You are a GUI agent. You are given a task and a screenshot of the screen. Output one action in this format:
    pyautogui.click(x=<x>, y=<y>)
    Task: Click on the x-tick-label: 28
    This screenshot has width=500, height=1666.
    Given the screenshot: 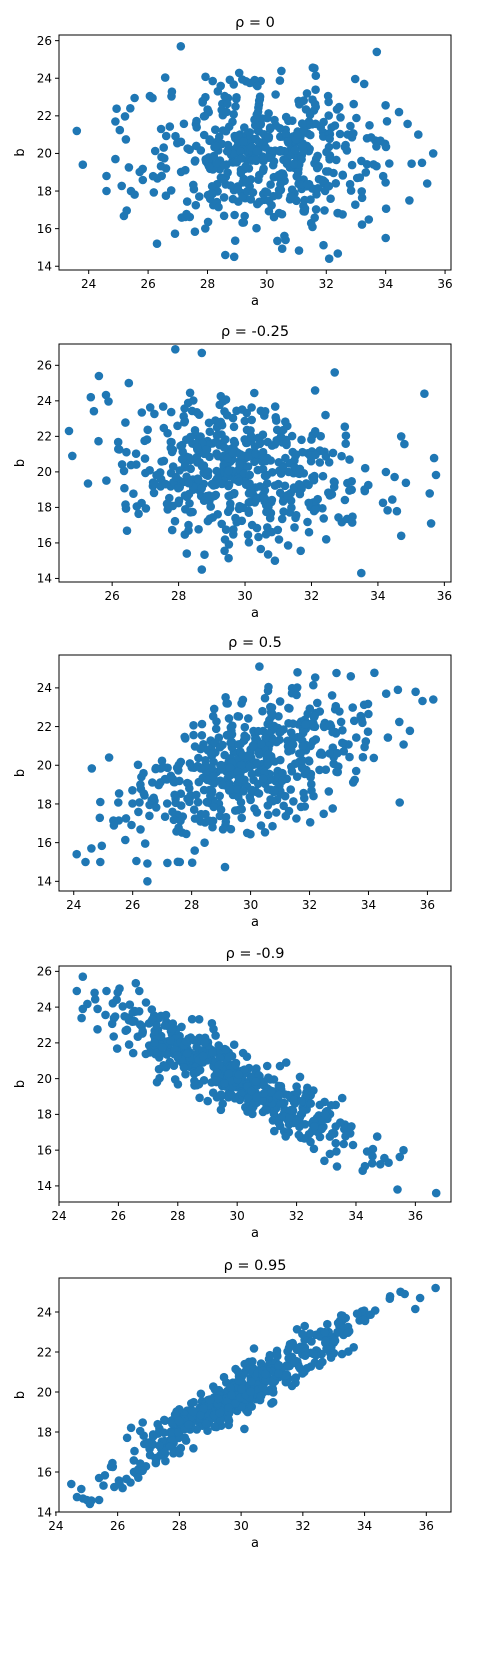 What is the action you would take?
    pyautogui.click(x=178, y=596)
    